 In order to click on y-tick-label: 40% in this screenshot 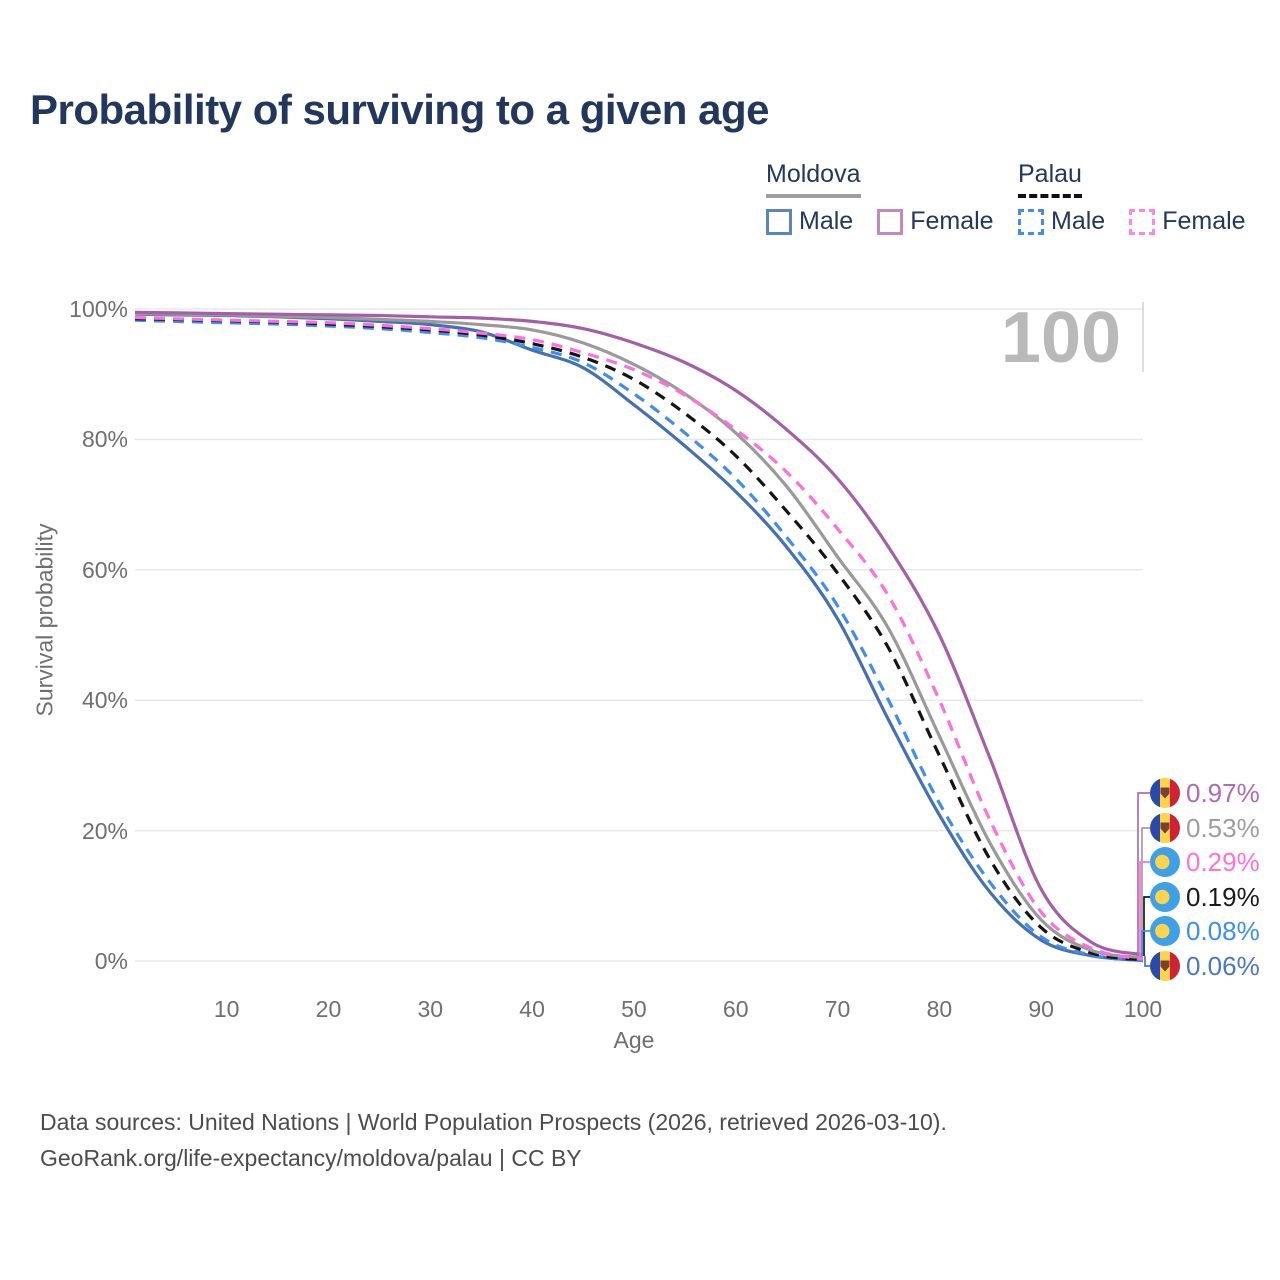, I will do `click(104, 700)`.